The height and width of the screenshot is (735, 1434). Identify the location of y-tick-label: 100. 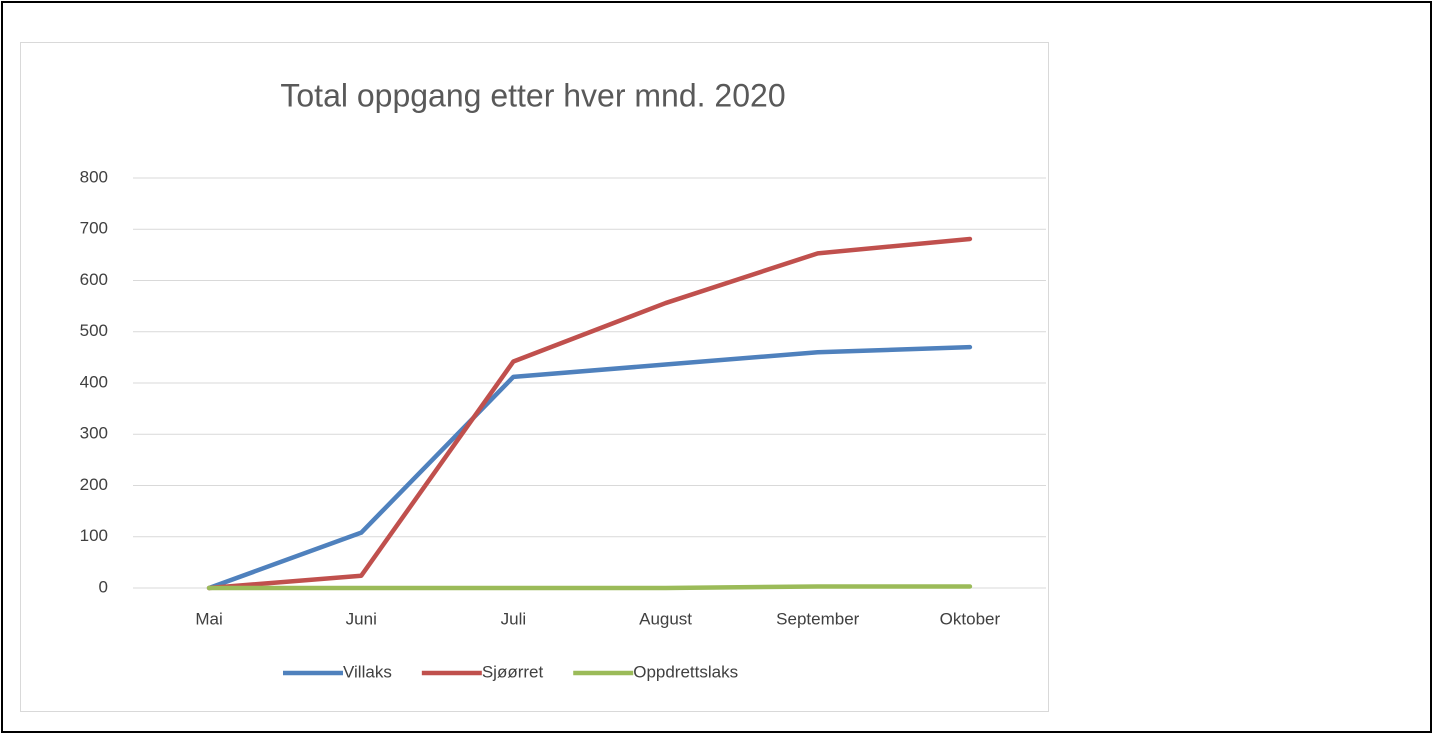
(94, 535).